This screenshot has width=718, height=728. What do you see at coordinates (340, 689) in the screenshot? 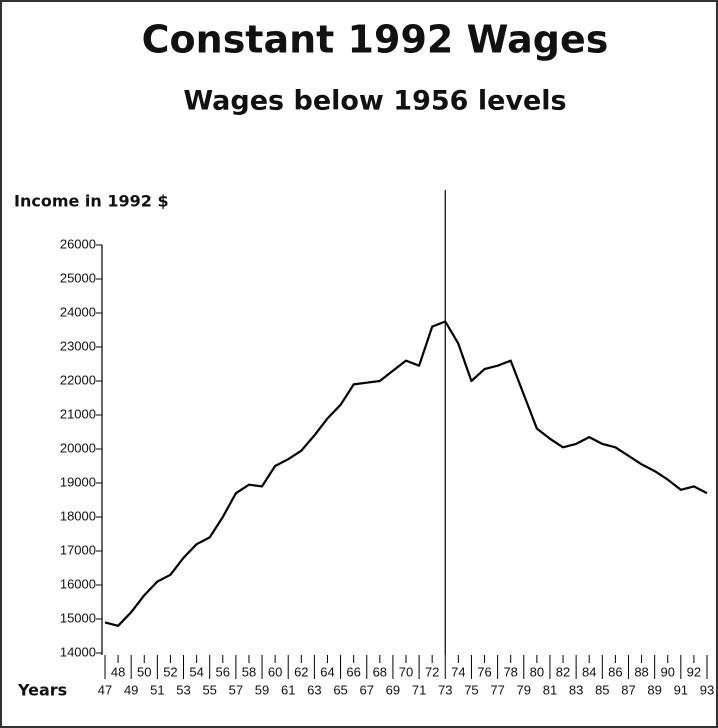
I see `x-tick-label: 65` at bounding box center [340, 689].